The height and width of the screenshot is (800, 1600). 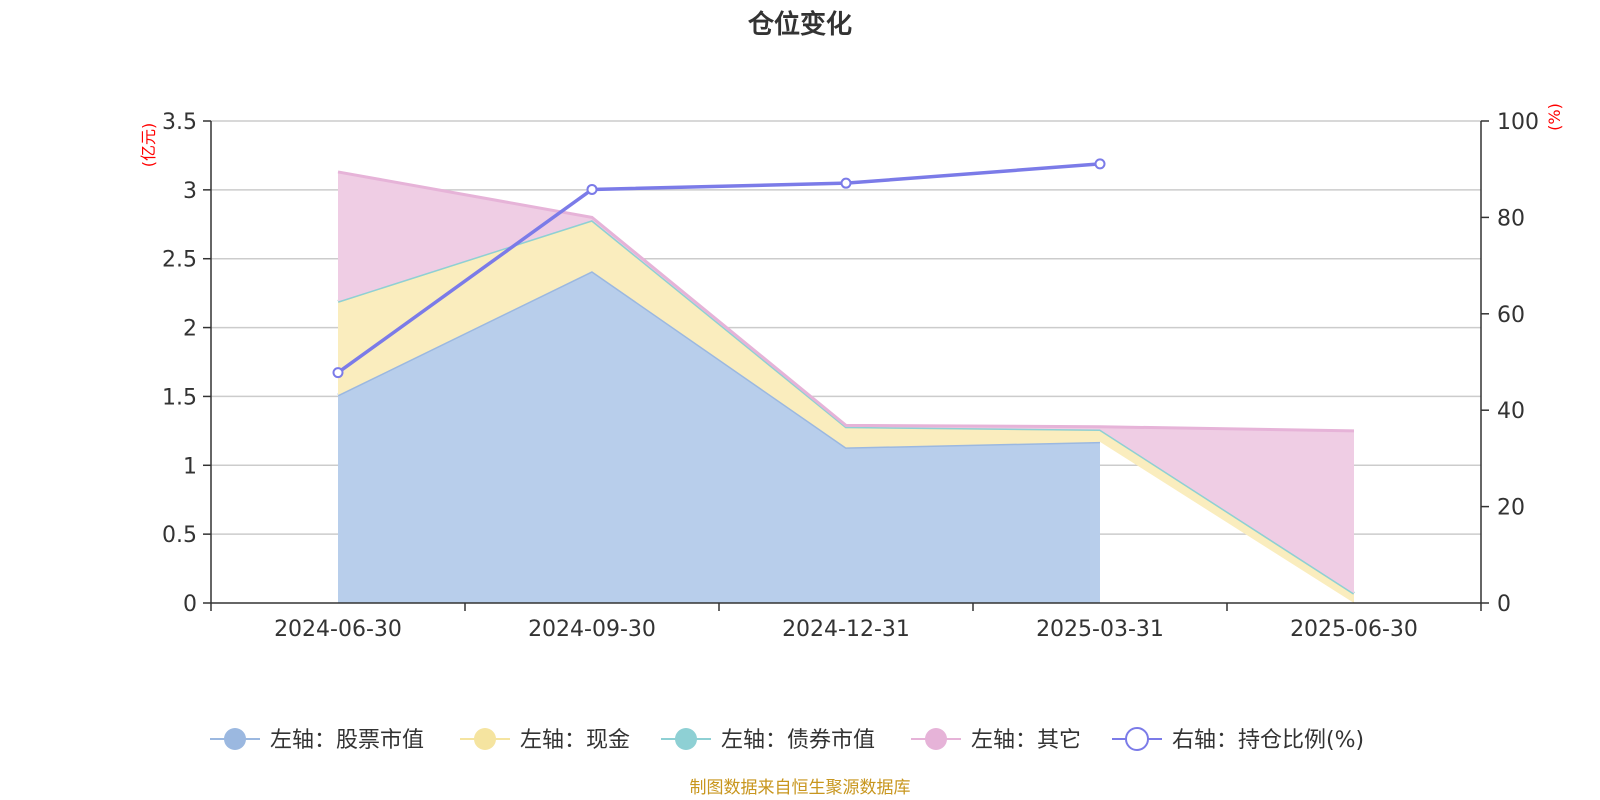 I want to click on left-axis-unit: (亿元), so click(x=148, y=145).